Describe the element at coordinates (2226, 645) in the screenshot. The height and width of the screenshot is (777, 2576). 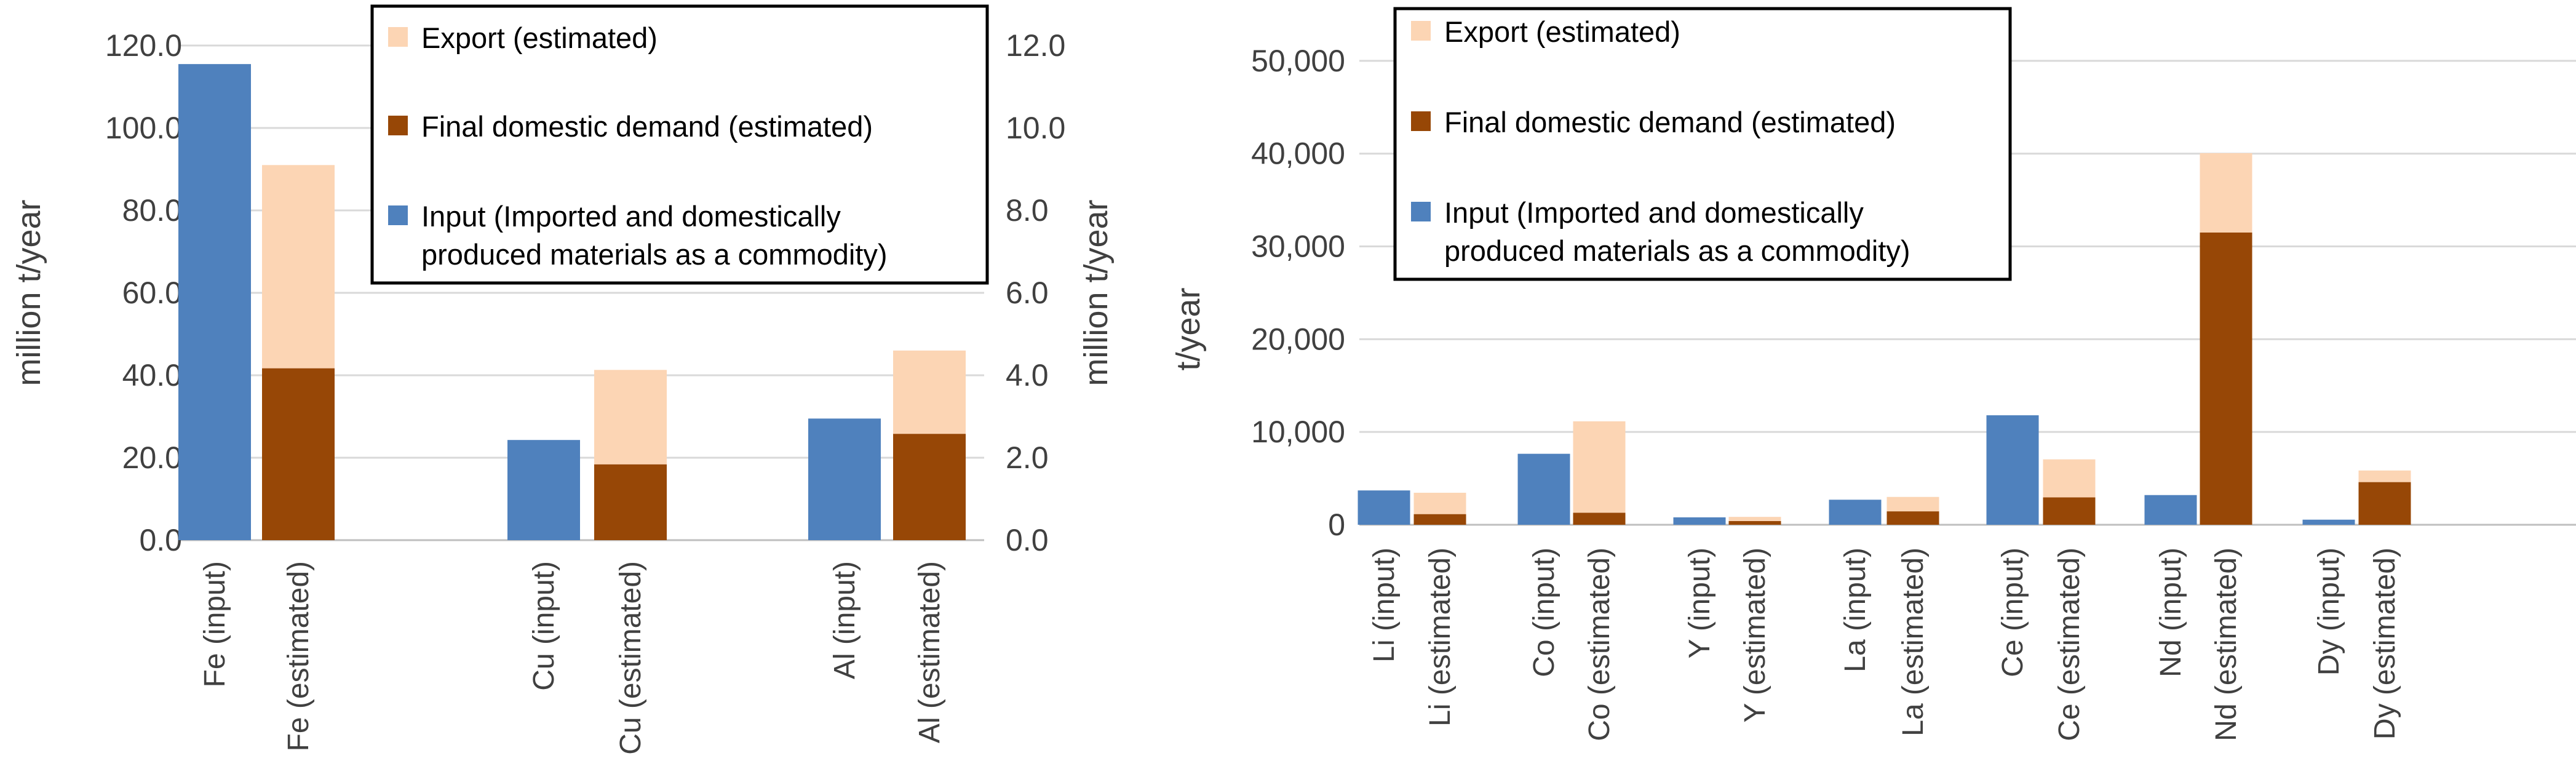
I see `category-label: Nd (estimated)` at that location.